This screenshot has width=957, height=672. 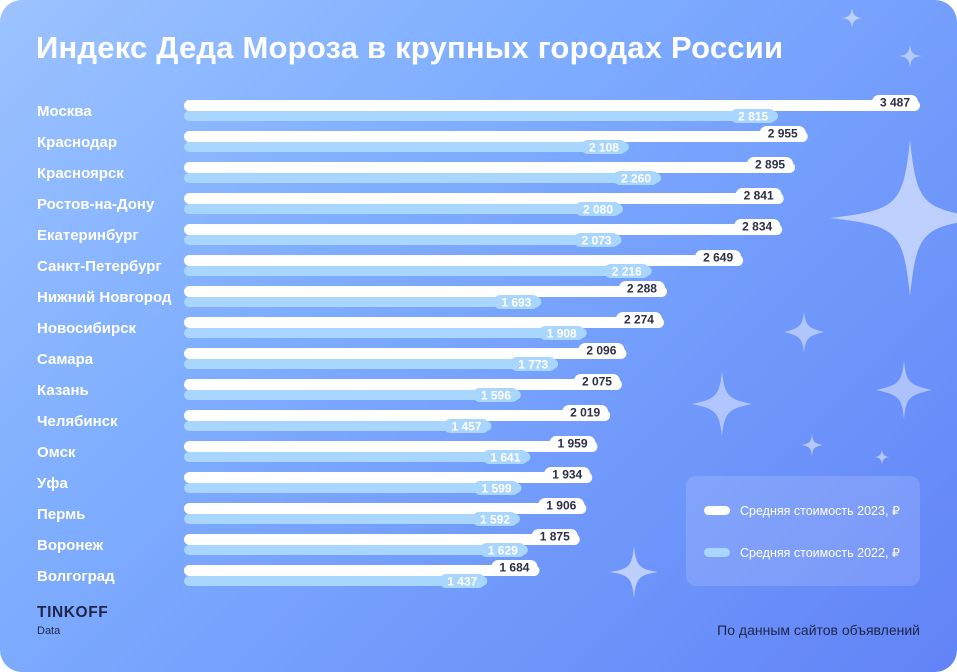 I want to click on data-label-2023: 3 487, so click(x=895, y=103).